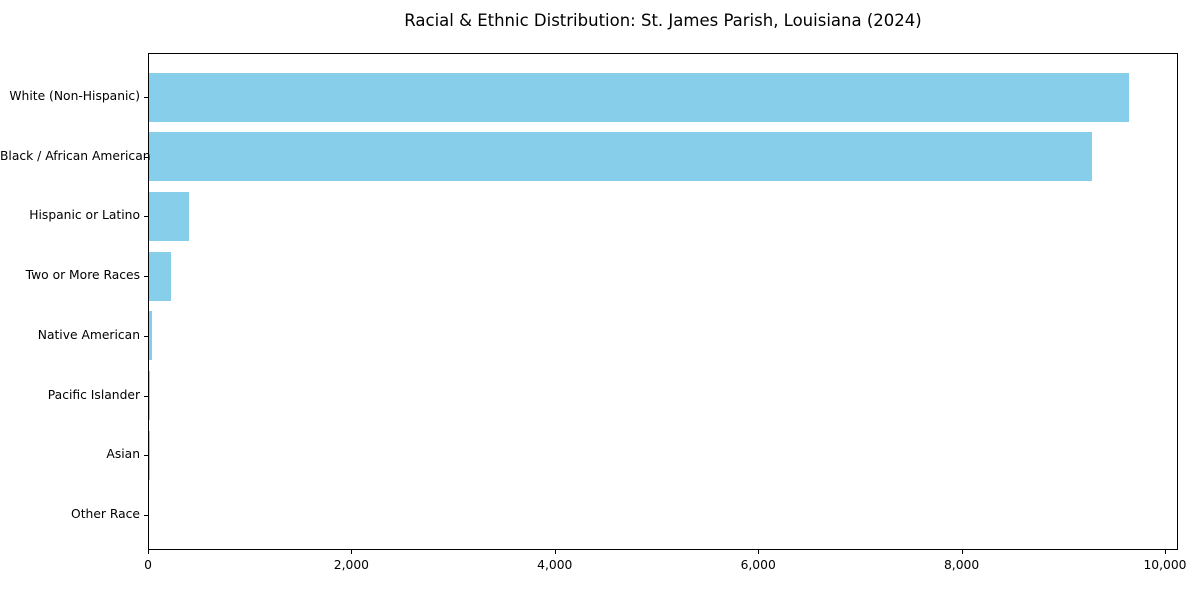 This screenshot has width=1200, height=600. What do you see at coordinates (148, 565) in the screenshot?
I see `x-tick-label: 0` at bounding box center [148, 565].